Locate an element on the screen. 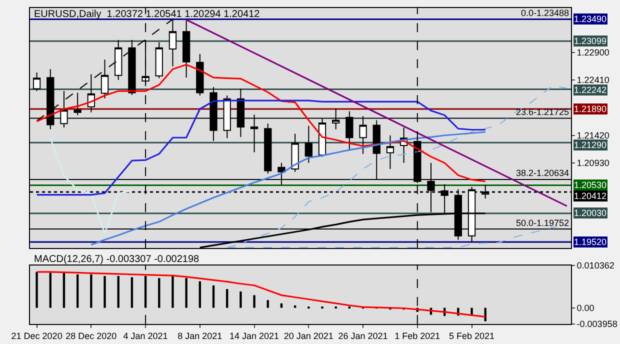 The width and height of the screenshot is (620, 344). y-tick-label: 0.010362 is located at coordinates (595, 265).